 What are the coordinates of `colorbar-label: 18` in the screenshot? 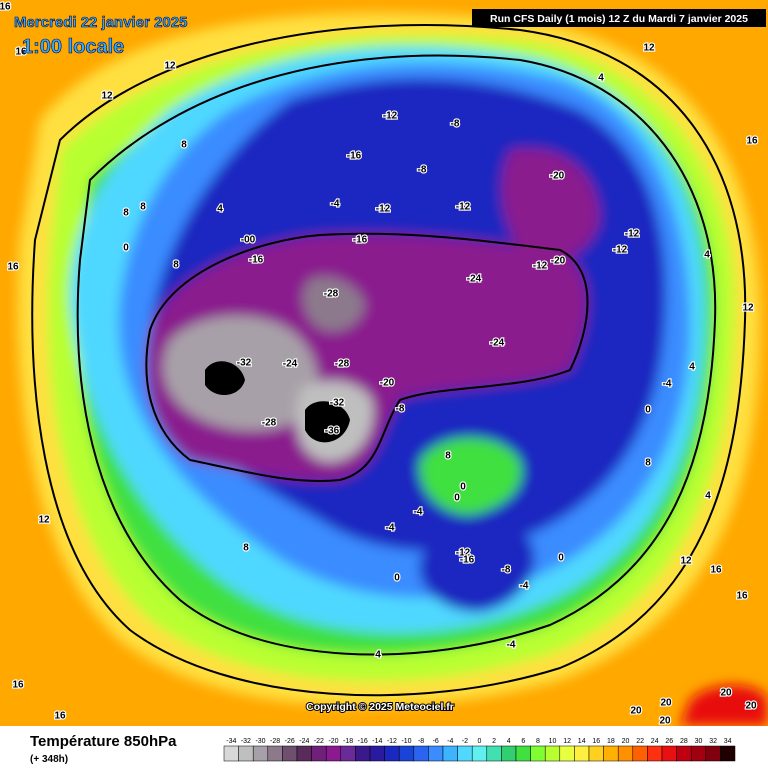 It's located at (611, 741).